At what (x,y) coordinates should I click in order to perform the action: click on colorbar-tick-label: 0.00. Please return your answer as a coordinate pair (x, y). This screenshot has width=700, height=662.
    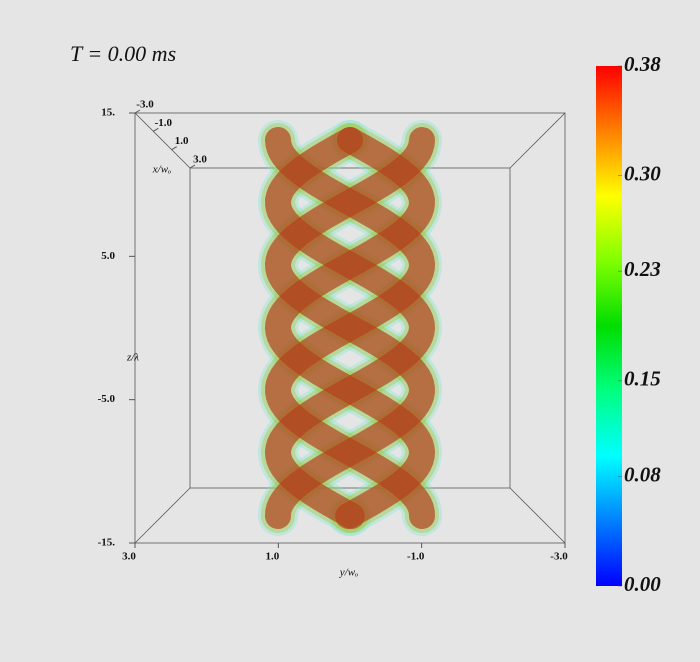
    Looking at the image, I should click on (642, 584).